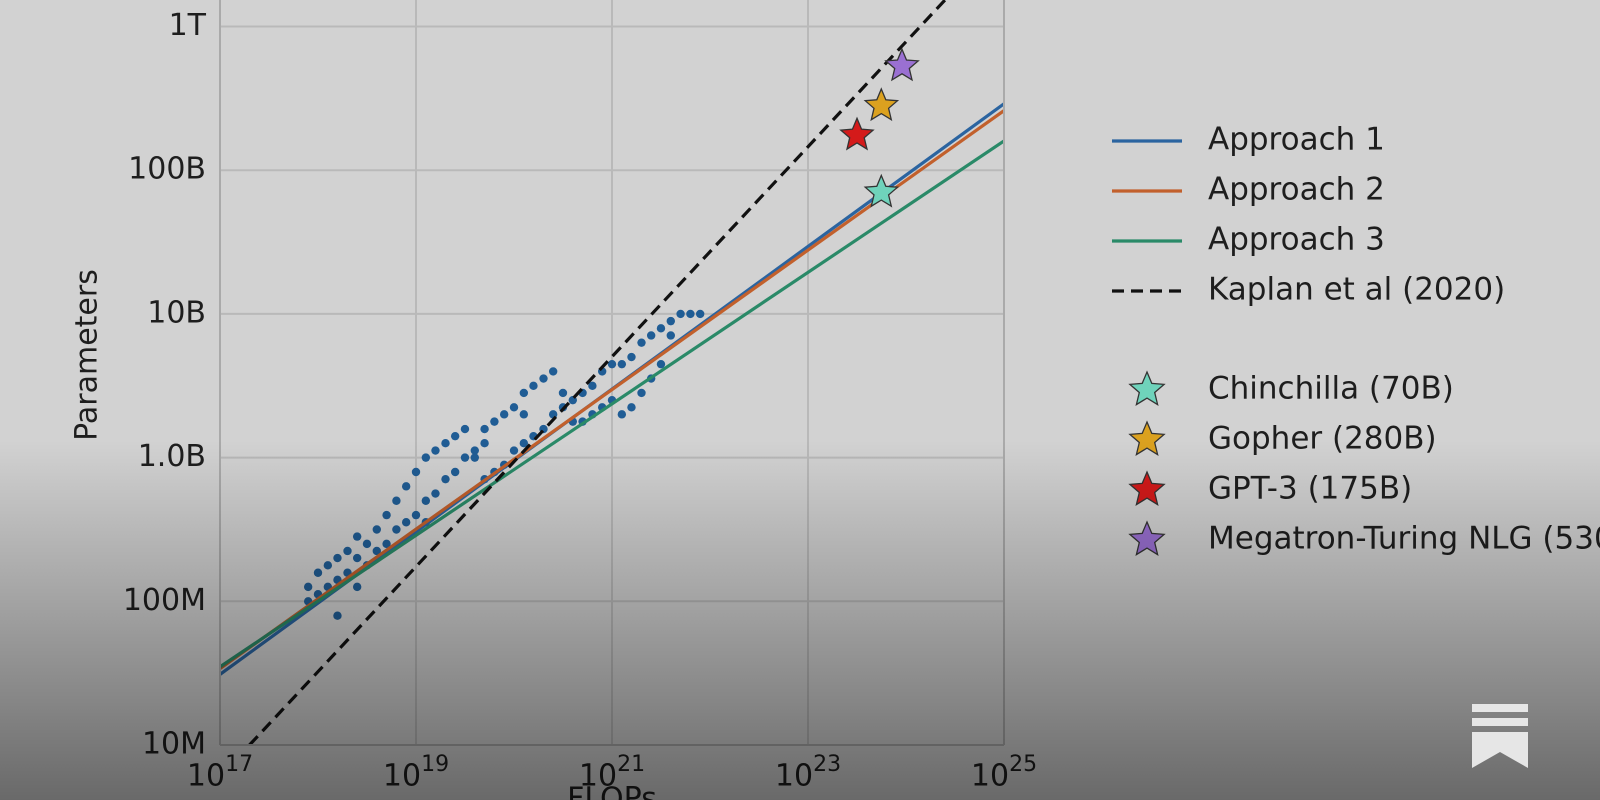 This screenshot has height=800, width=1600. I want to click on y-tick-label: 10M, so click(174, 744).